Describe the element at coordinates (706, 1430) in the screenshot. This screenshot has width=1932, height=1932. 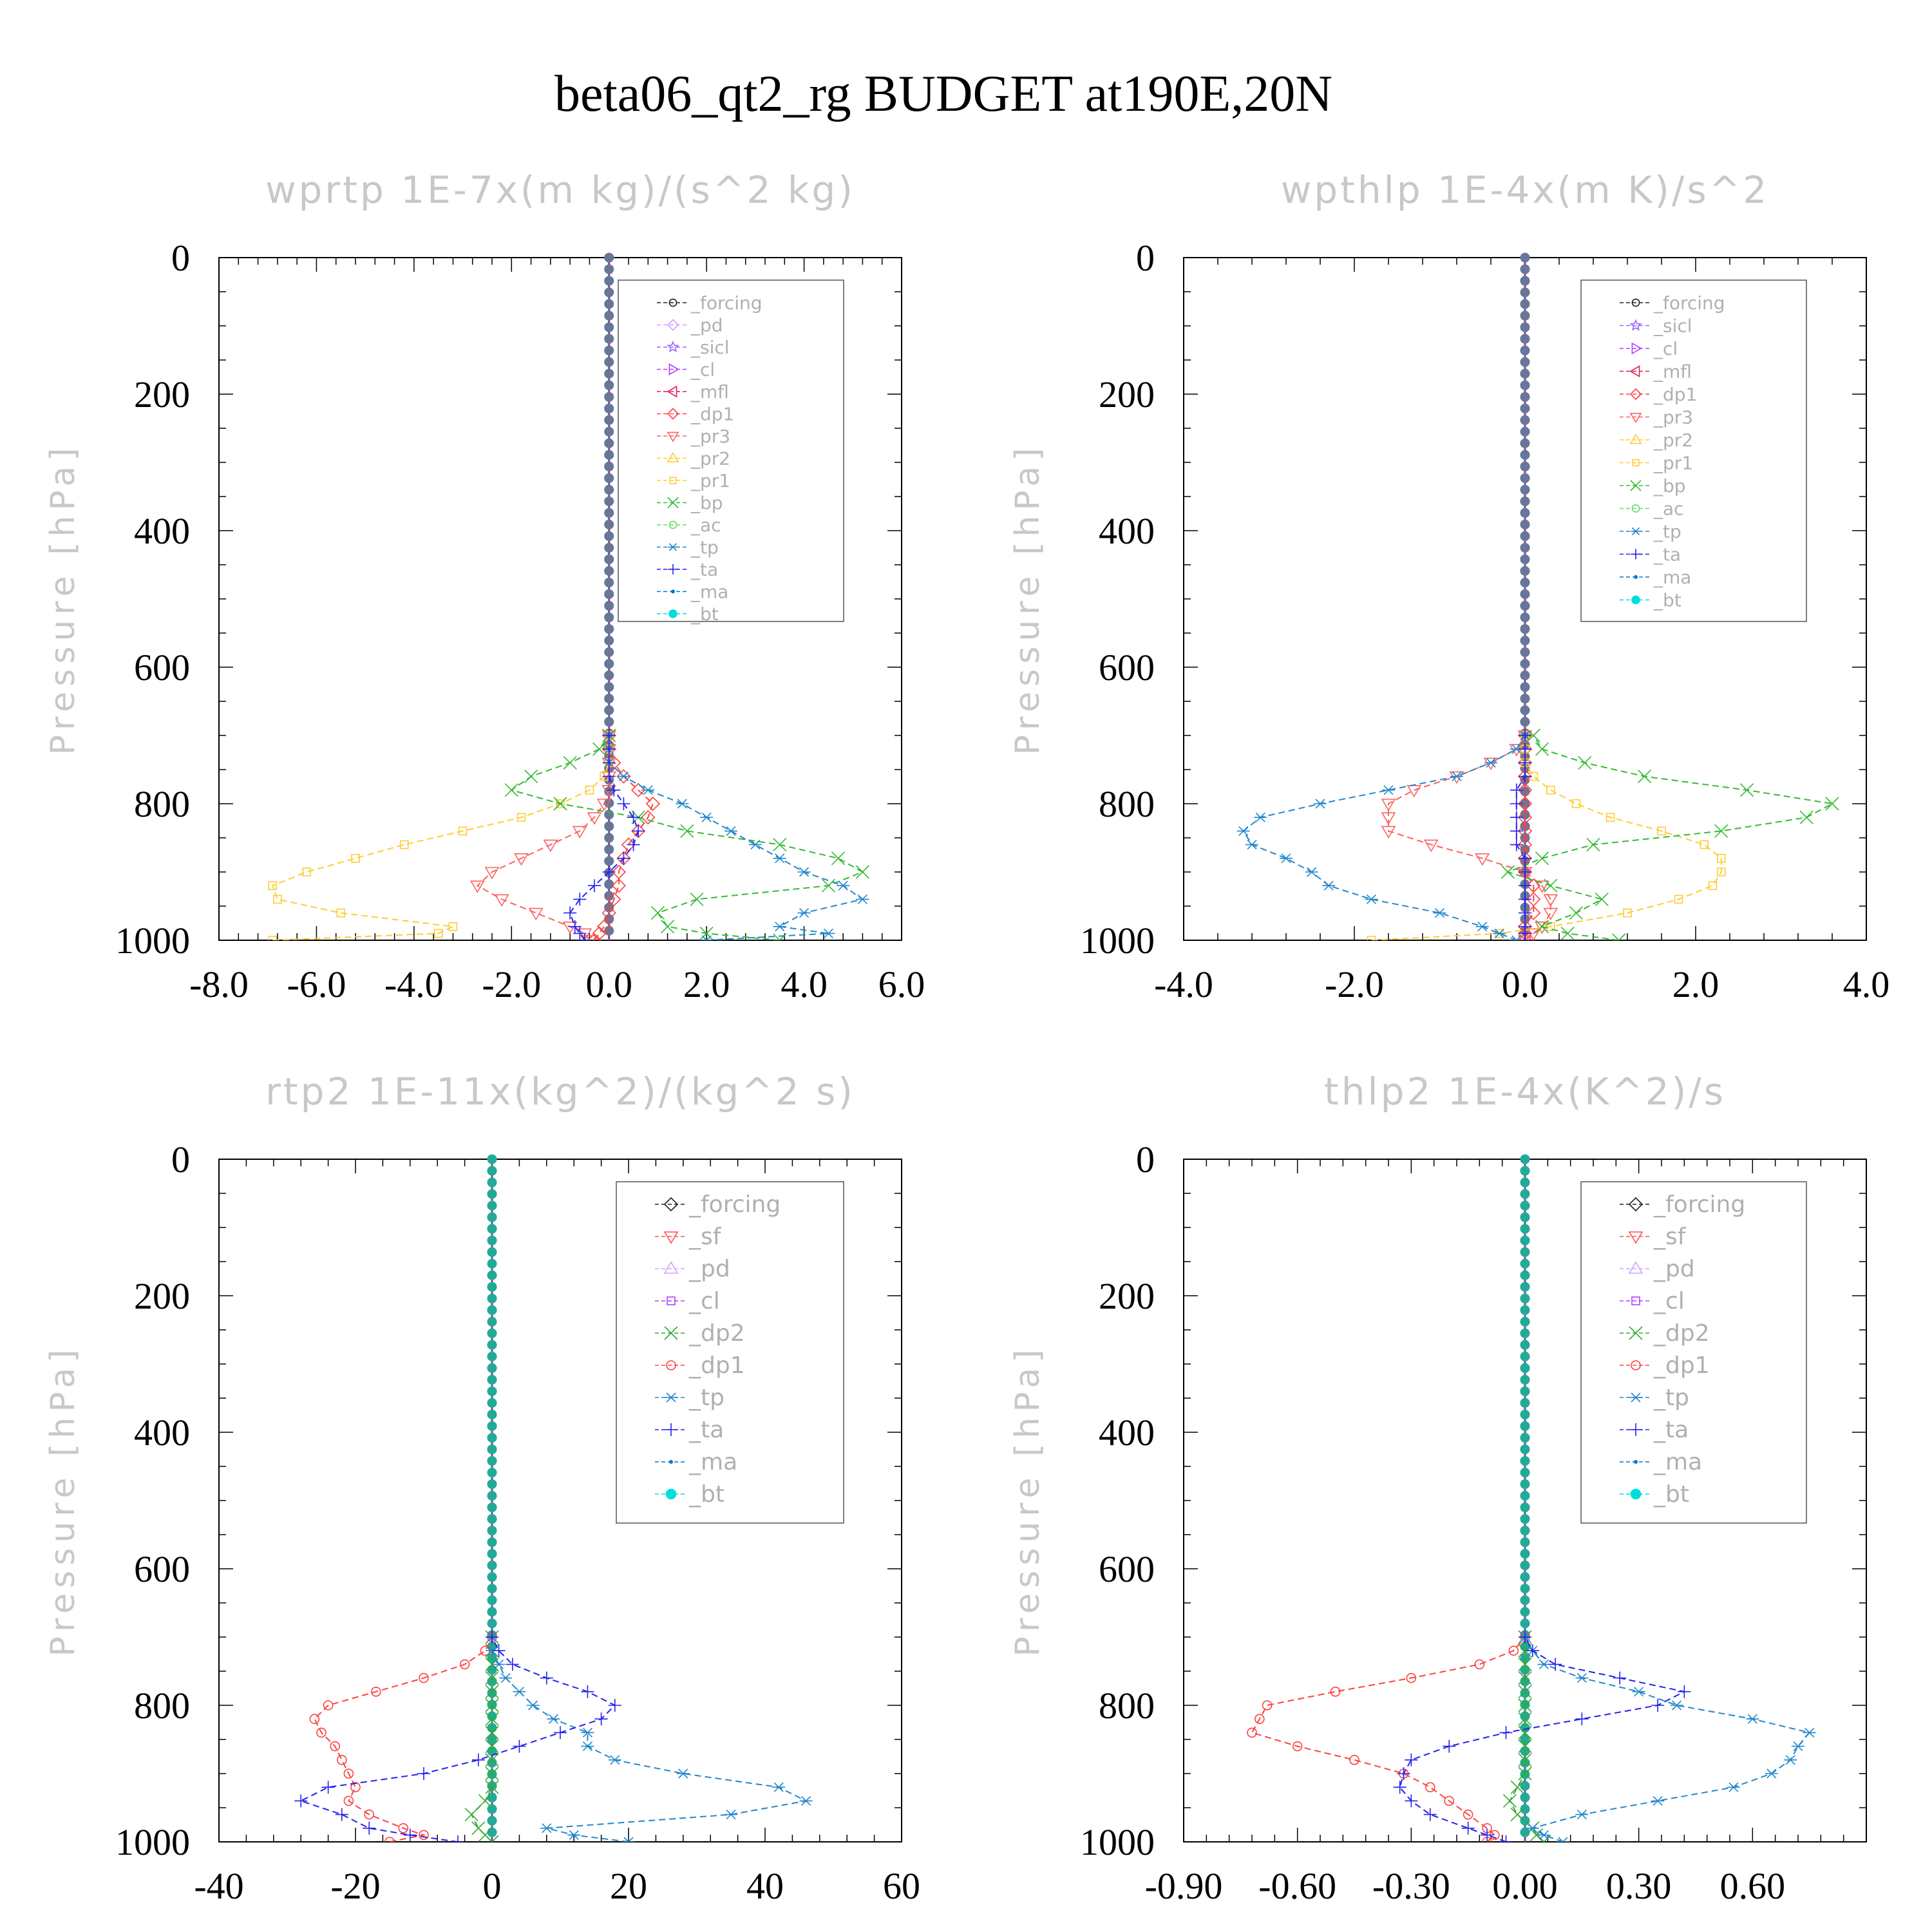
I see `legend-label: _ta` at that location.